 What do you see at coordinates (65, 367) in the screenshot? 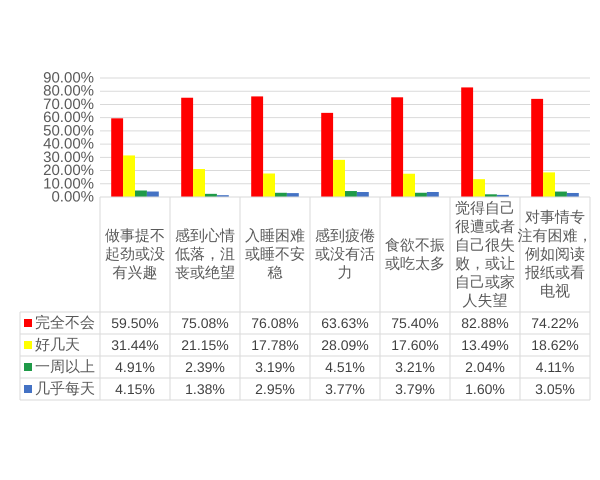
I see `legend-label: 一周以上` at bounding box center [65, 367].